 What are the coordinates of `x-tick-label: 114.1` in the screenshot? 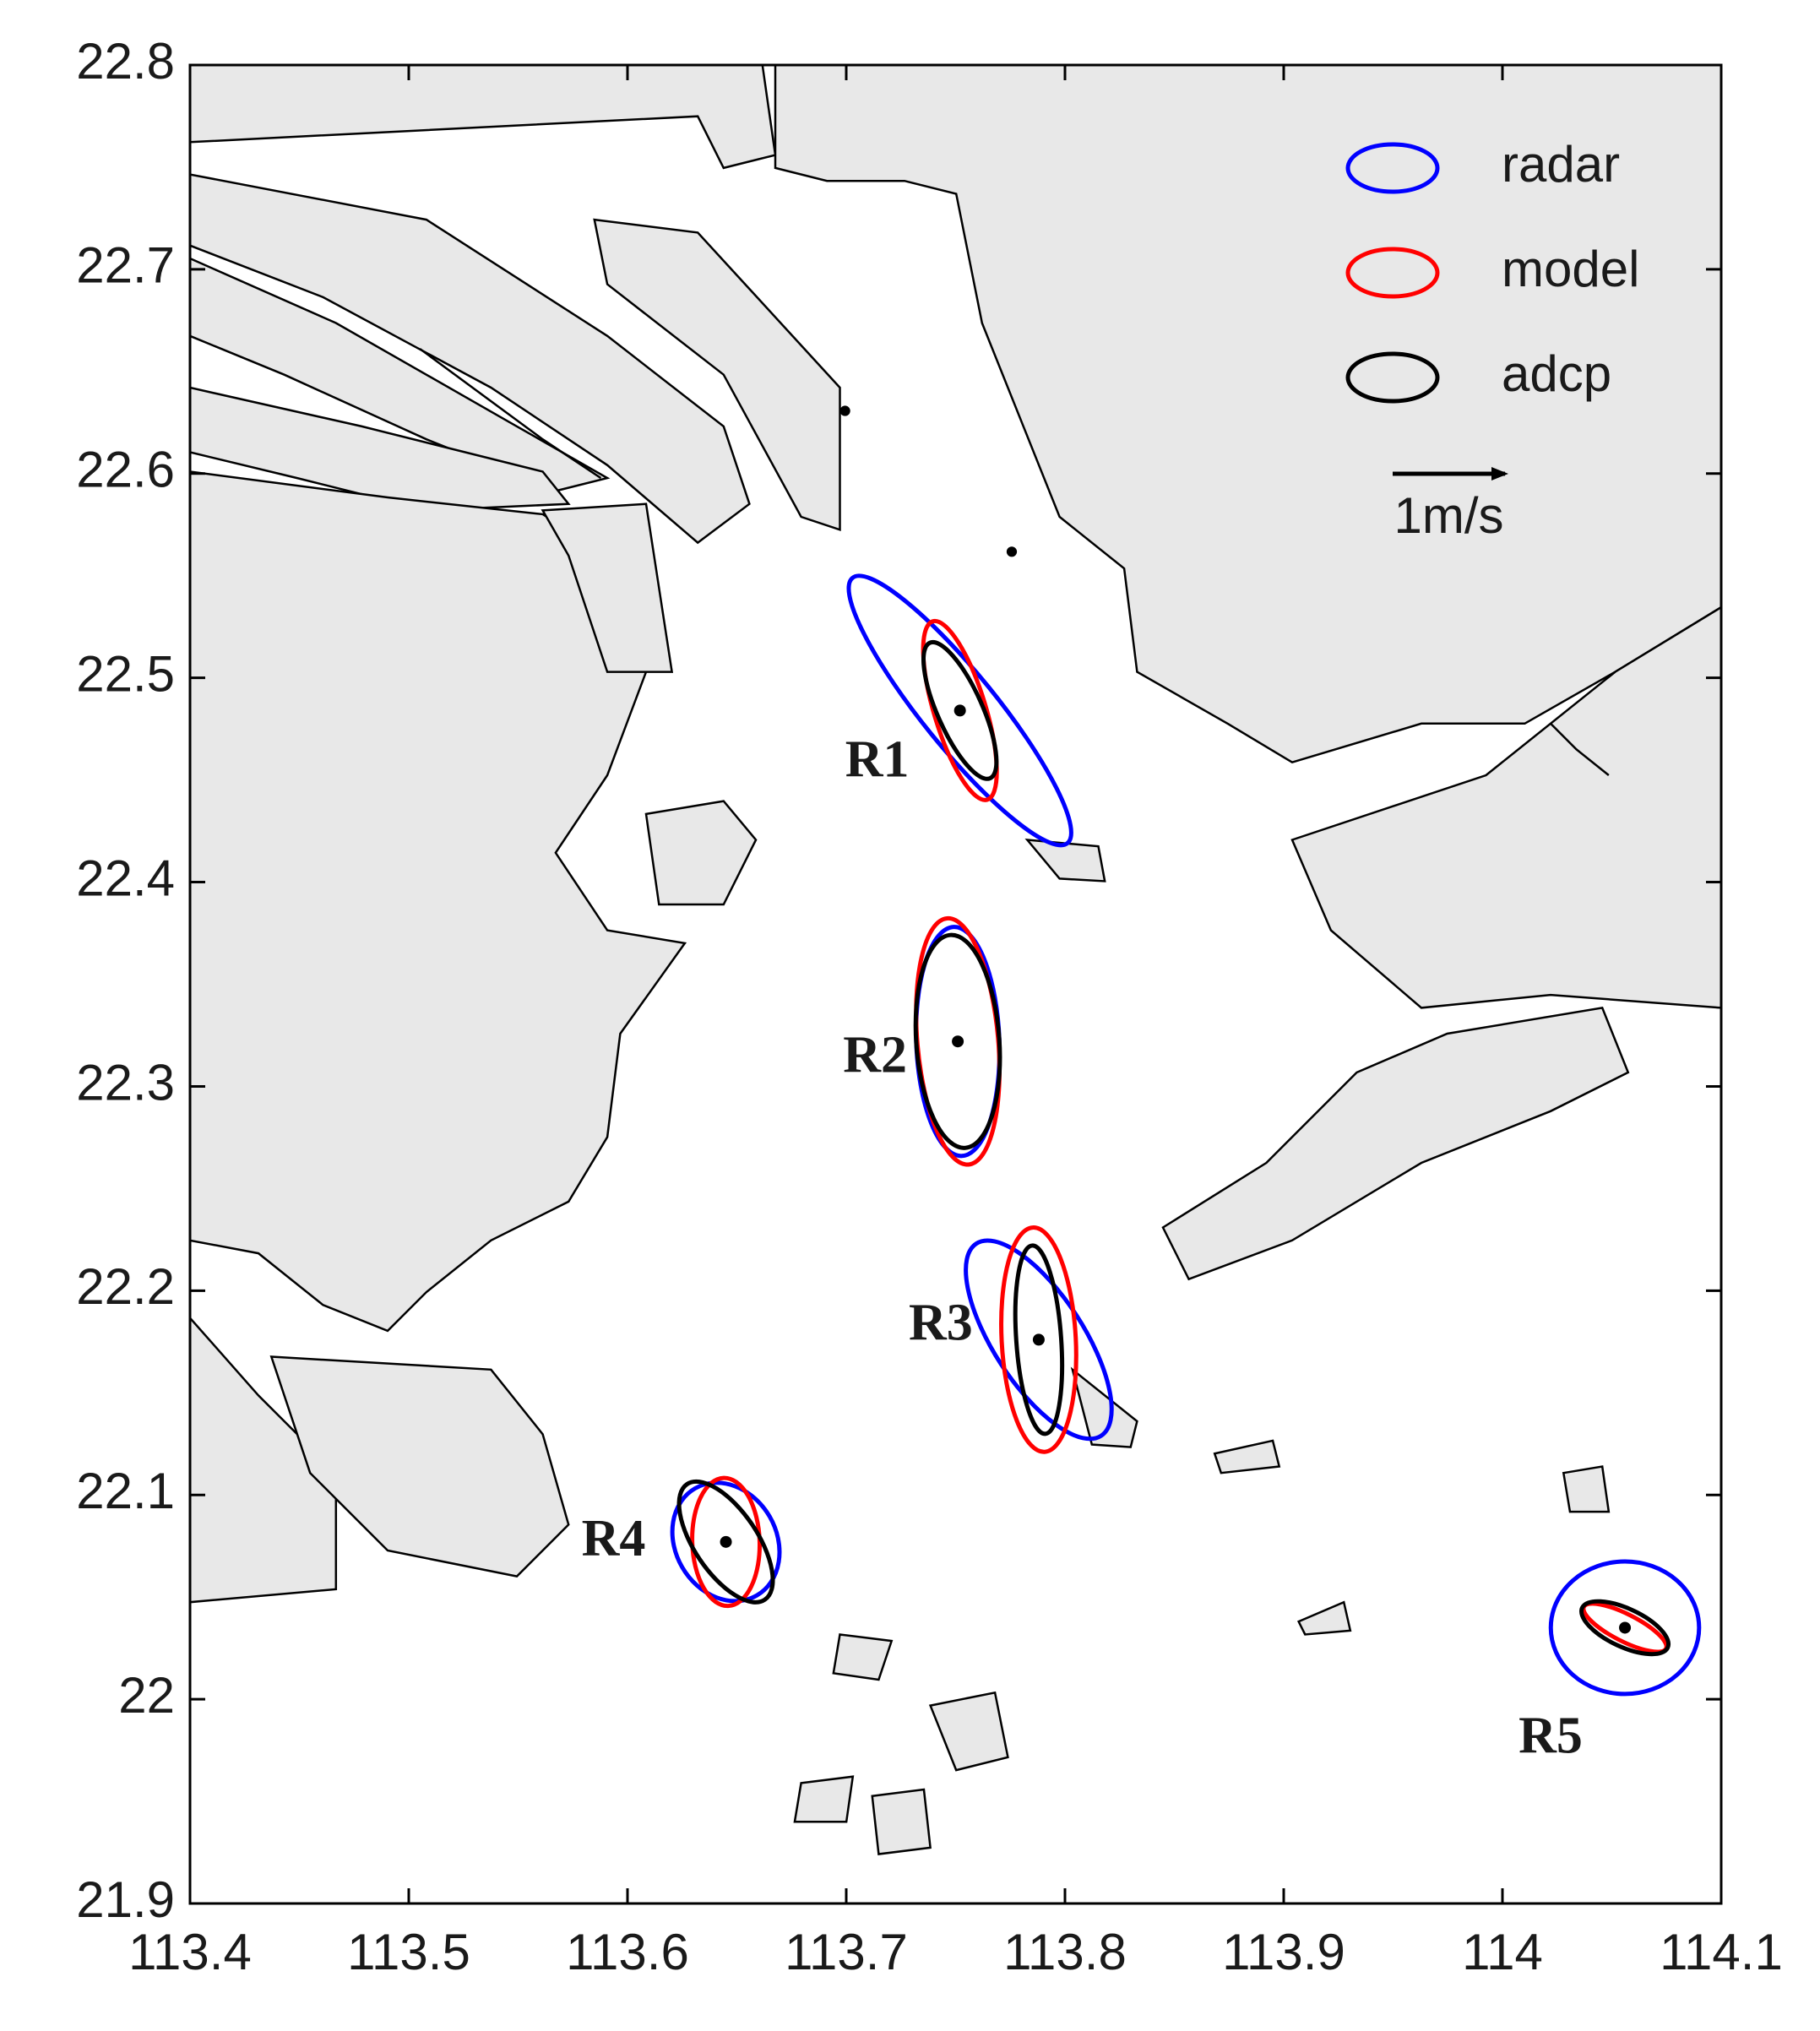 It's located at (1721, 1952).